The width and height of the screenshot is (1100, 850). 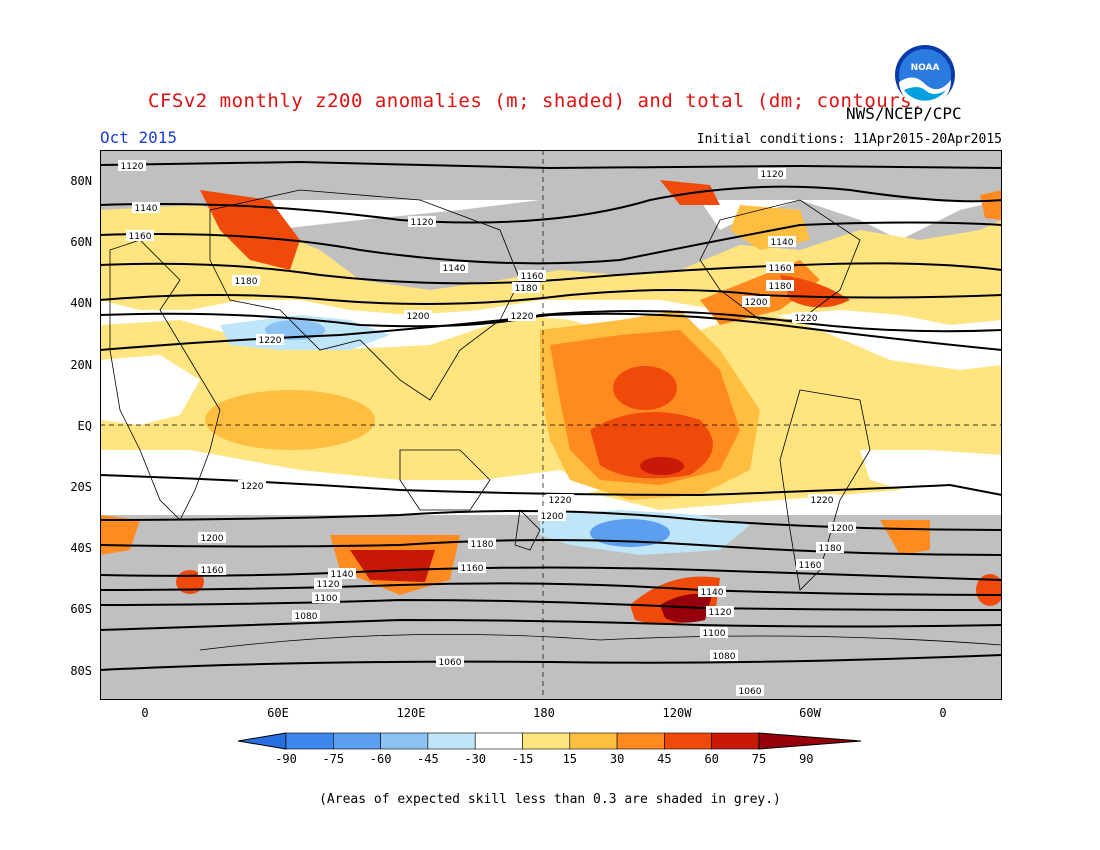 I want to click on colorbar-left-arrow, so click(x=262, y=741).